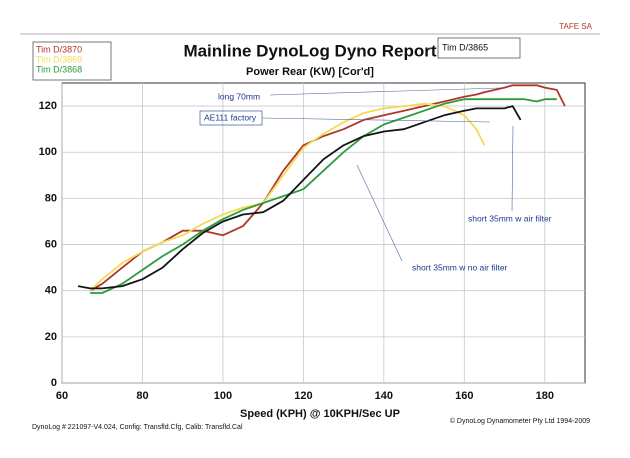 This screenshot has height=458, width=630. What do you see at coordinates (51, 244) in the screenshot?
I see `y-tick-label: 60` at bounding box center [51, 244].